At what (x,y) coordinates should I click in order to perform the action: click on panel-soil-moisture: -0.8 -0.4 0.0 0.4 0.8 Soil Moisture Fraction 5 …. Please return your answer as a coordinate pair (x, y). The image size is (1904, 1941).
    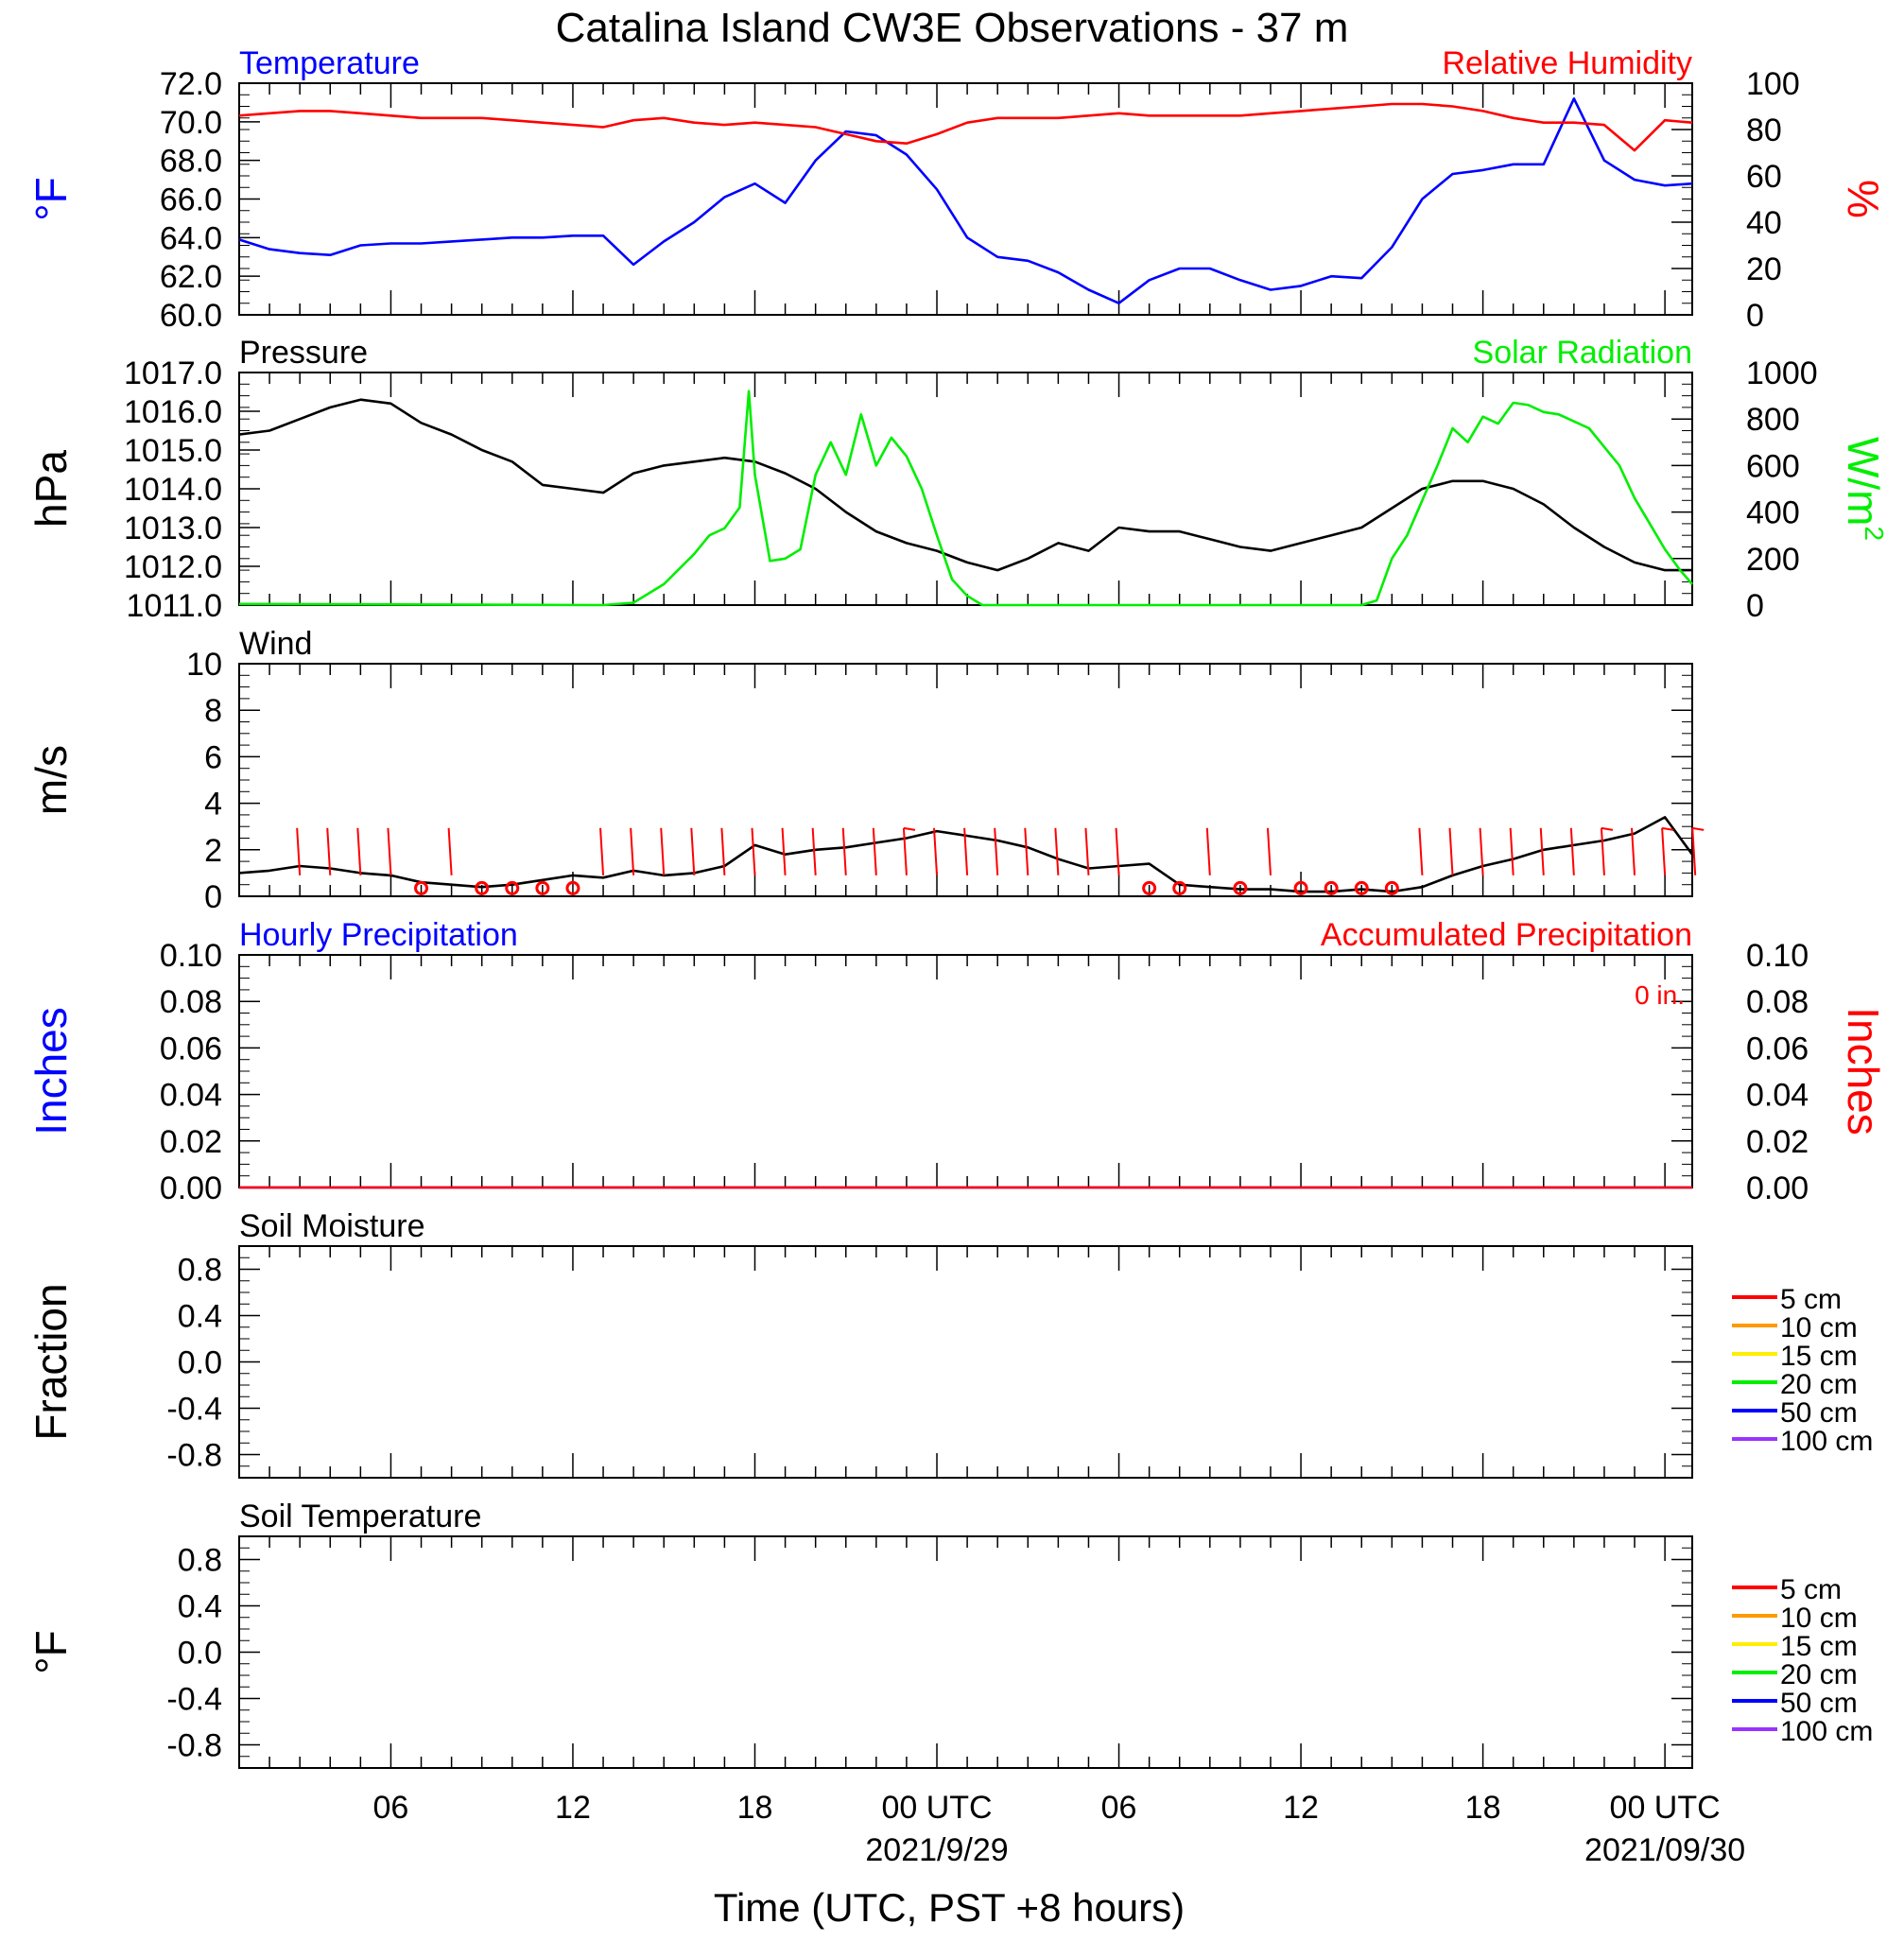
    Looking at the image, I should click on (950, 1343).